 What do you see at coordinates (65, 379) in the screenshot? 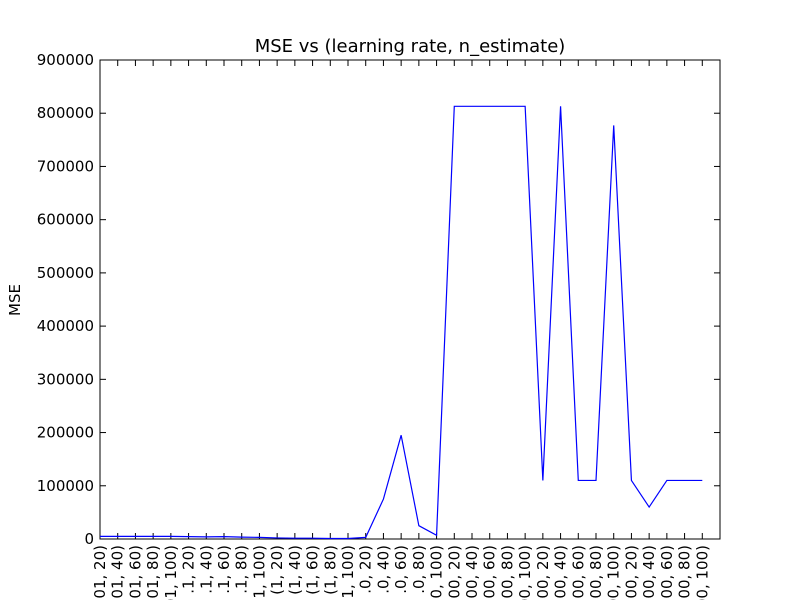
I see `y-tick-label: 300000` at bounding box center [65, 379].